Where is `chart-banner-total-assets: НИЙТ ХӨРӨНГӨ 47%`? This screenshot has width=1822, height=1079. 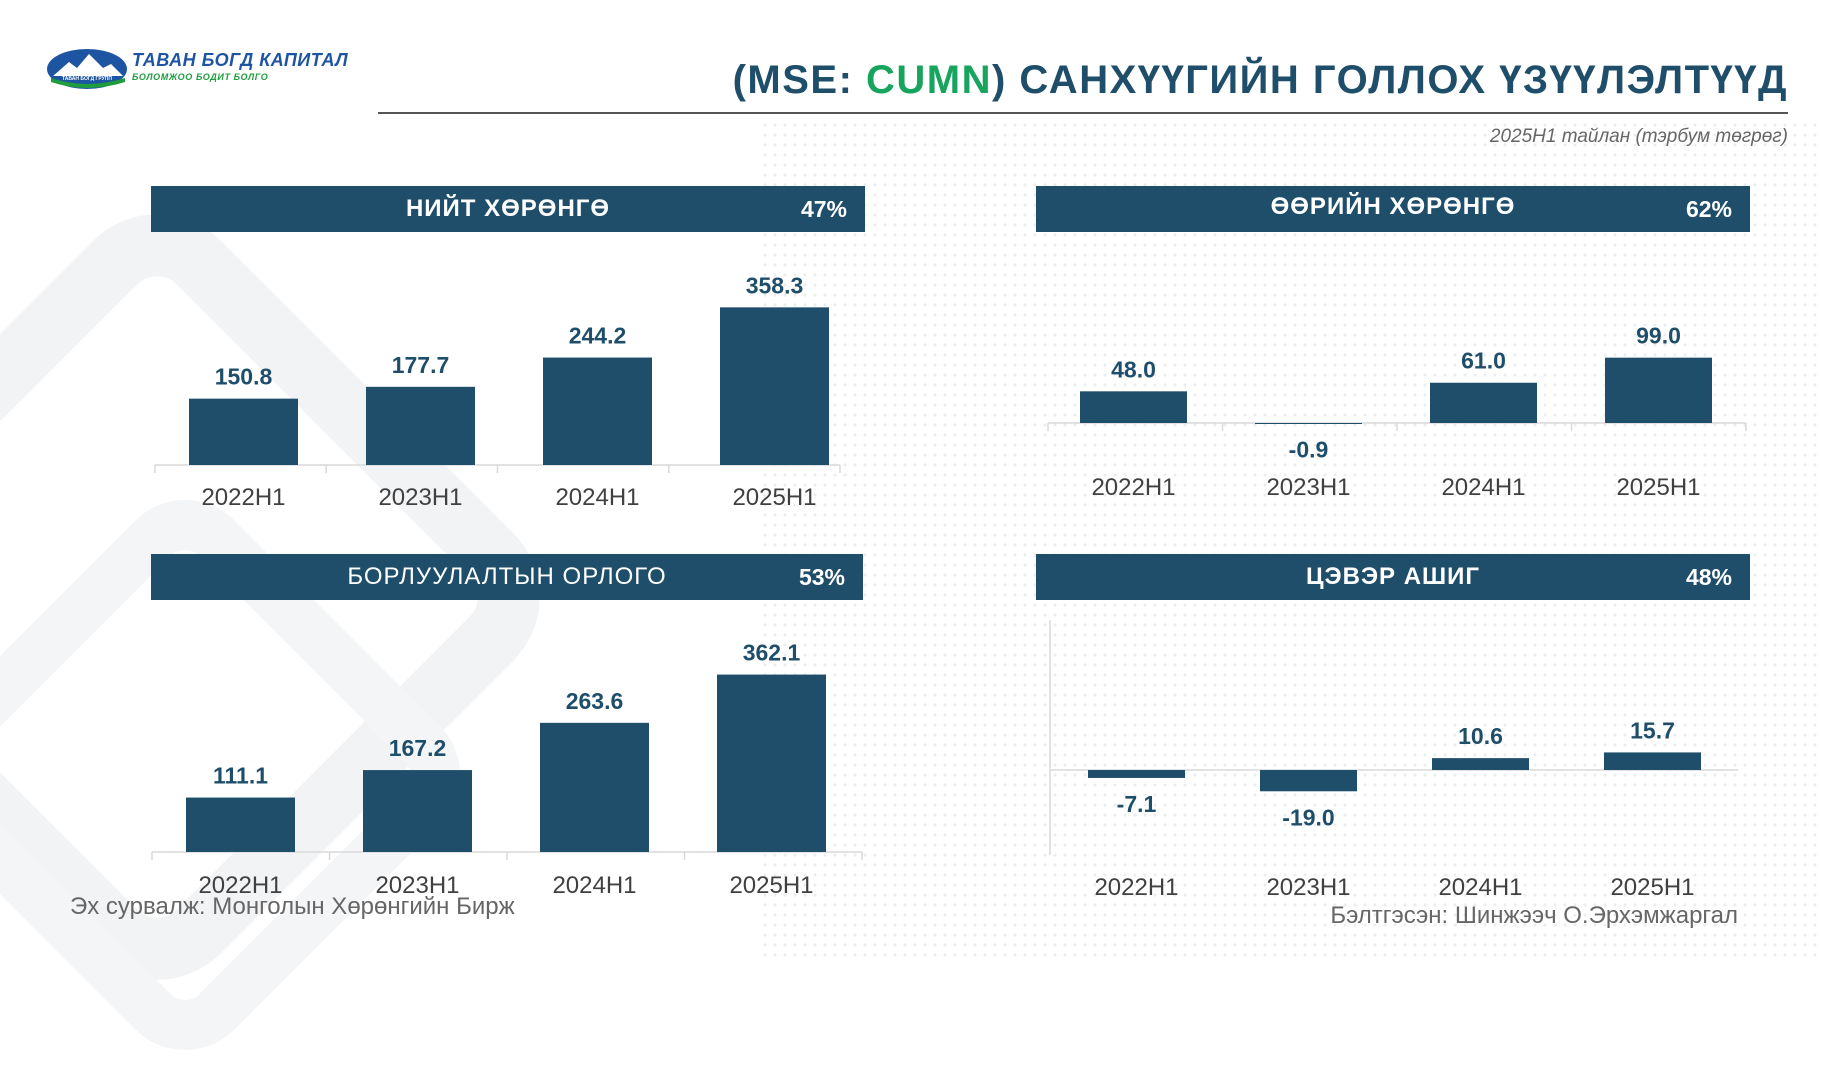 chart-banner-total-assets: НИЙТ ХӨРӨНГӨ 47% is located at coordinates (508, 209).